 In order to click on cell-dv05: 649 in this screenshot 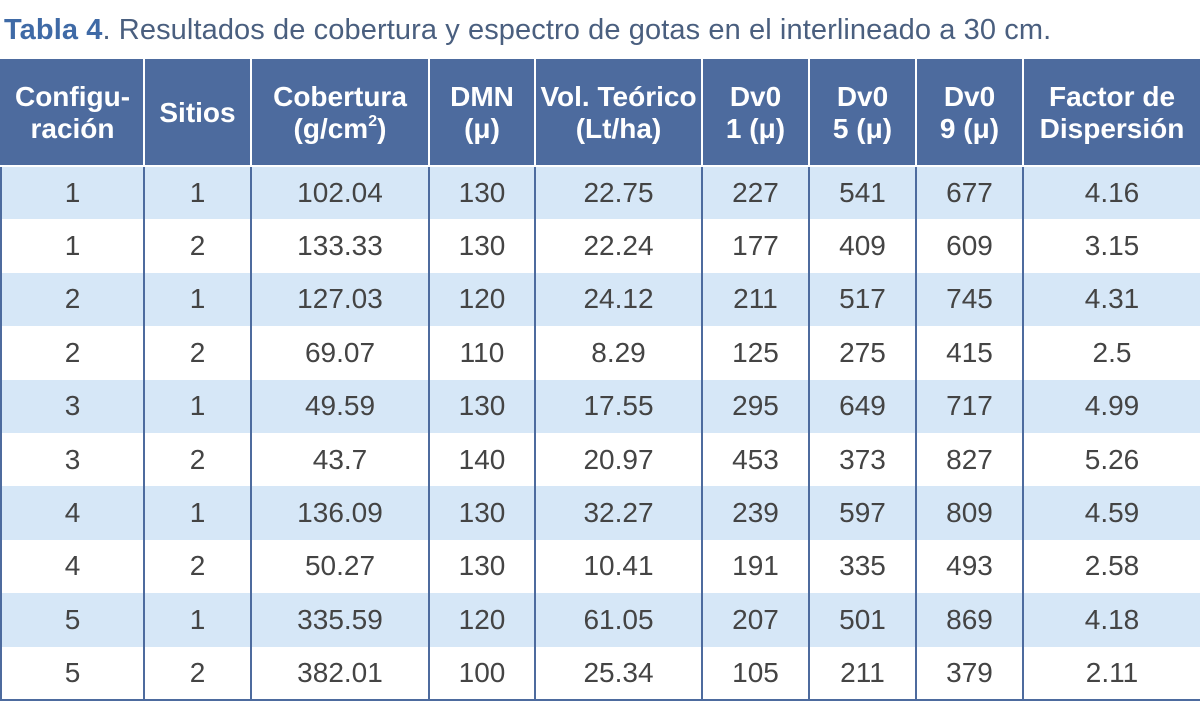, I will do `click(862, 406)`.